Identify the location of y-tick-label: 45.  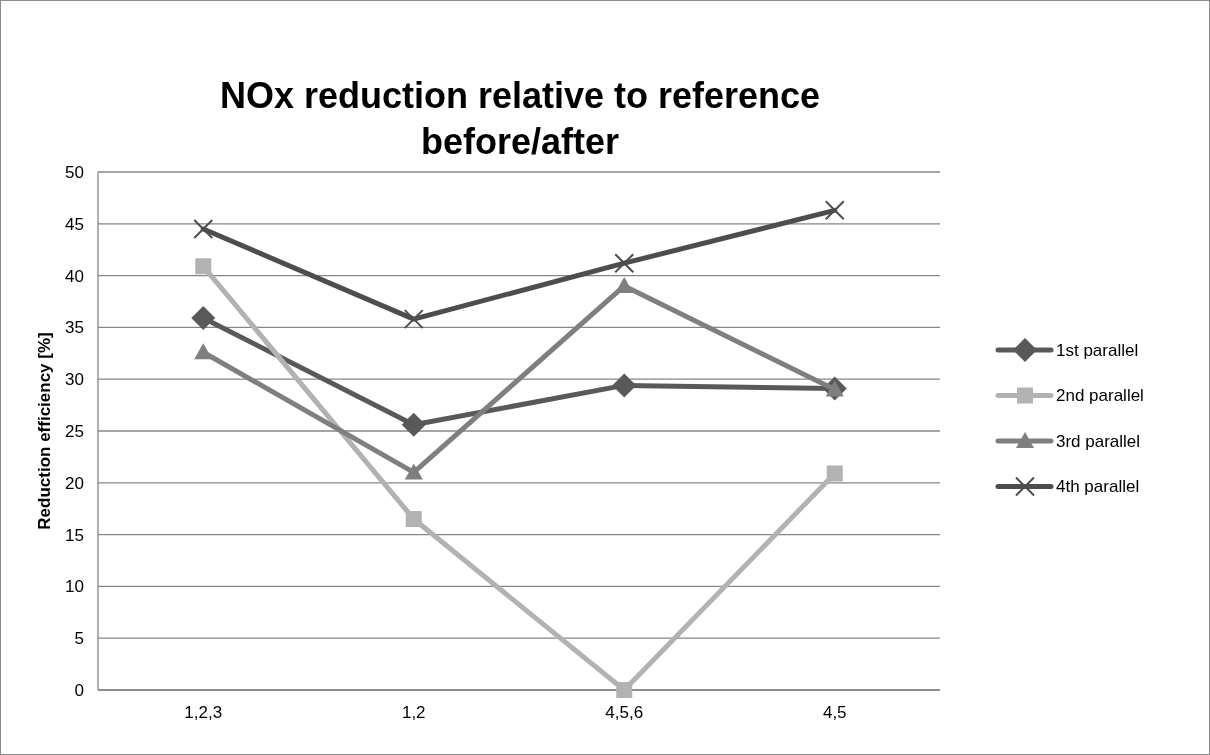
(74, 224).